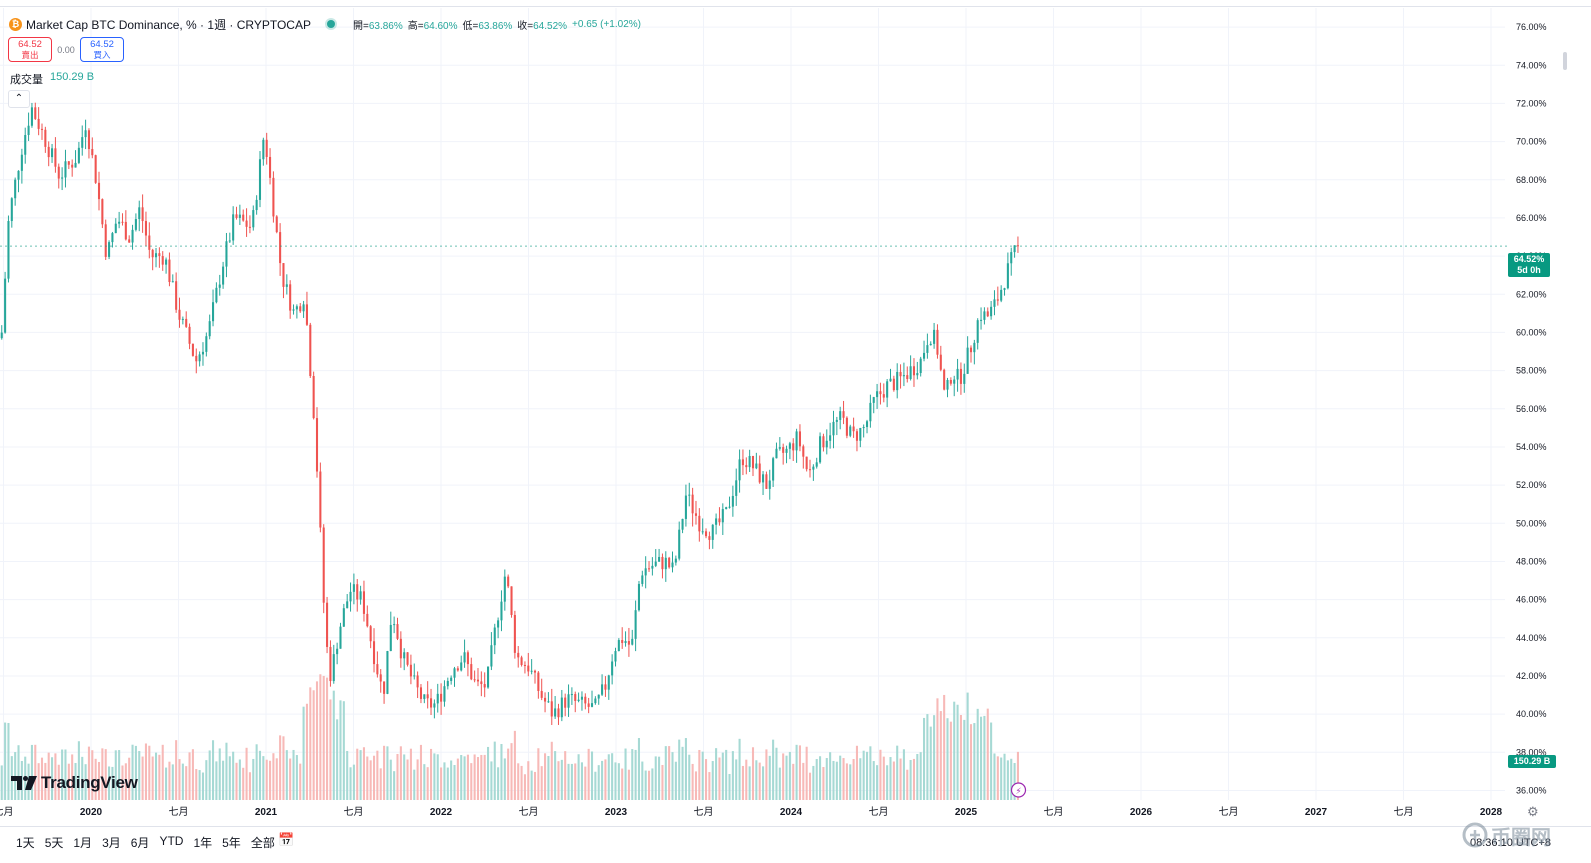  What do you see at coordinates (111, 843) in the screenshot?
I see `range-3m: 3月` at bounding box center [111, 843].